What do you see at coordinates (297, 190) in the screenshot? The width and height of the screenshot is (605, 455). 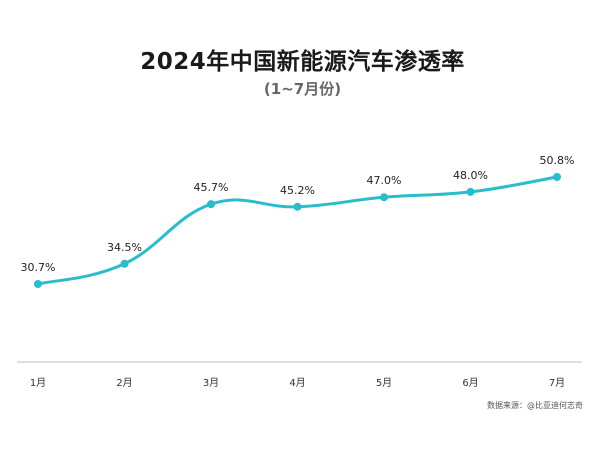 I see `data-label: 45.2%` at bounding box center [297, 190].